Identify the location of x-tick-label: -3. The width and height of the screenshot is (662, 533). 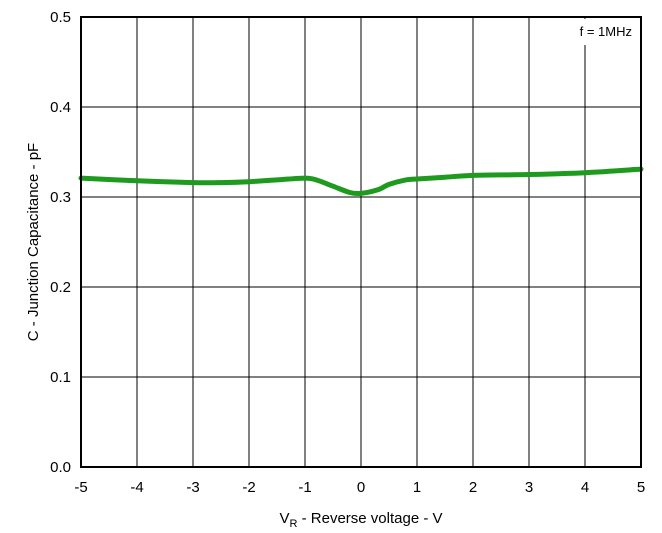
(192, 487).